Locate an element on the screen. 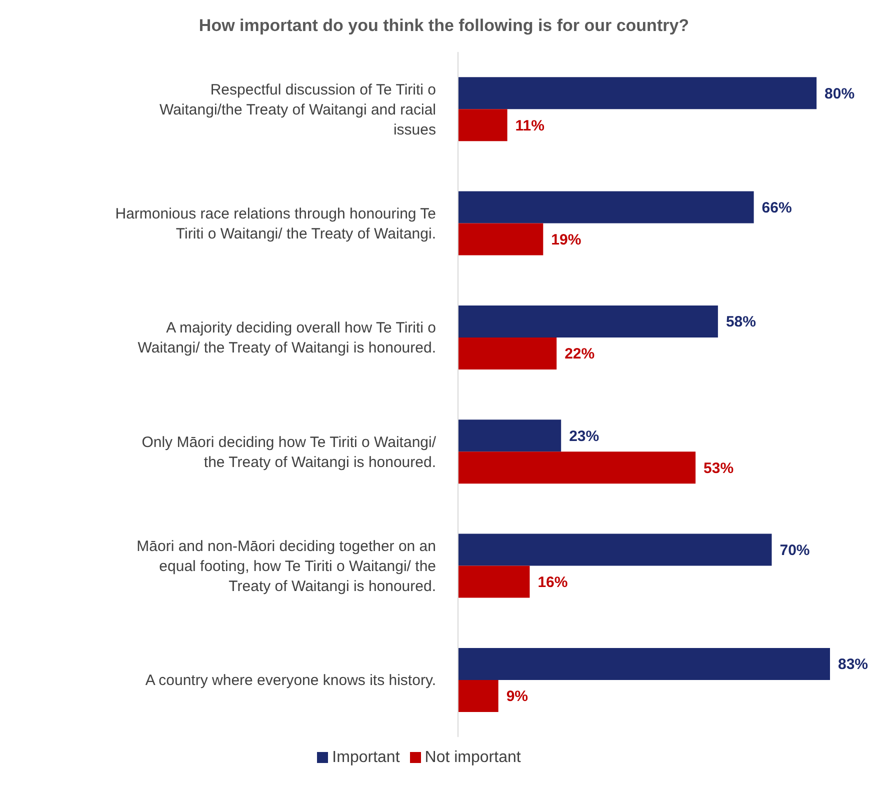 The width and height of the screenshot is (888, 787). data-label: 23% is located at coordinates (584, 436).